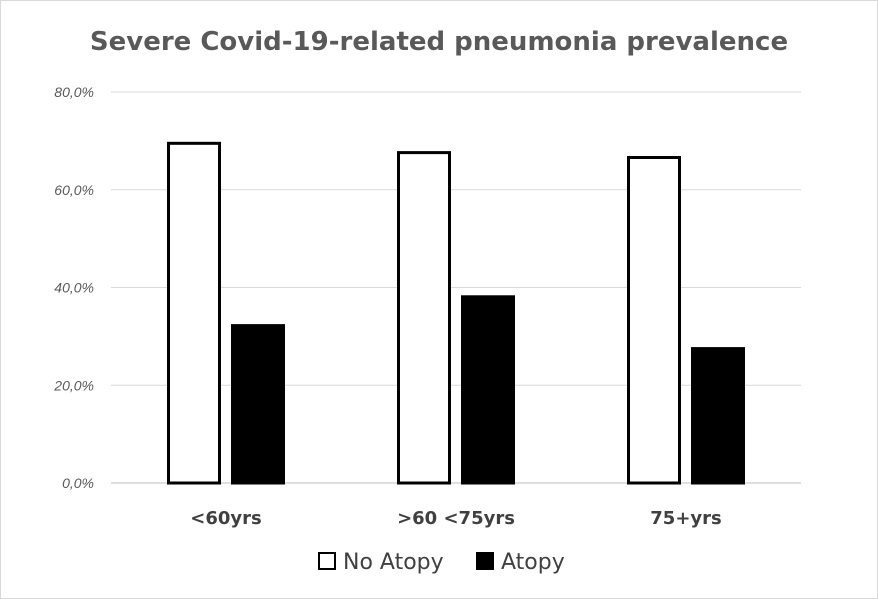  What do you see at coordinates (685, 518) in the screenshot?
I see `x-tick-label: 75+yrs` at bounding box center [685, 518].